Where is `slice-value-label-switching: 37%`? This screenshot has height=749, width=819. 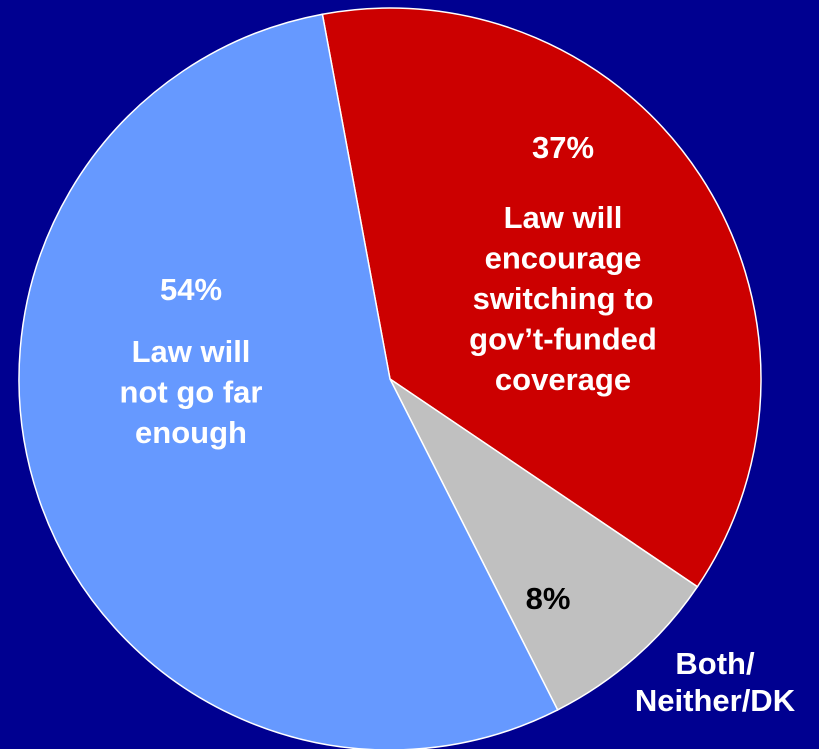
slice-value-label-switching: 37% is located at coordinates (563, 147).